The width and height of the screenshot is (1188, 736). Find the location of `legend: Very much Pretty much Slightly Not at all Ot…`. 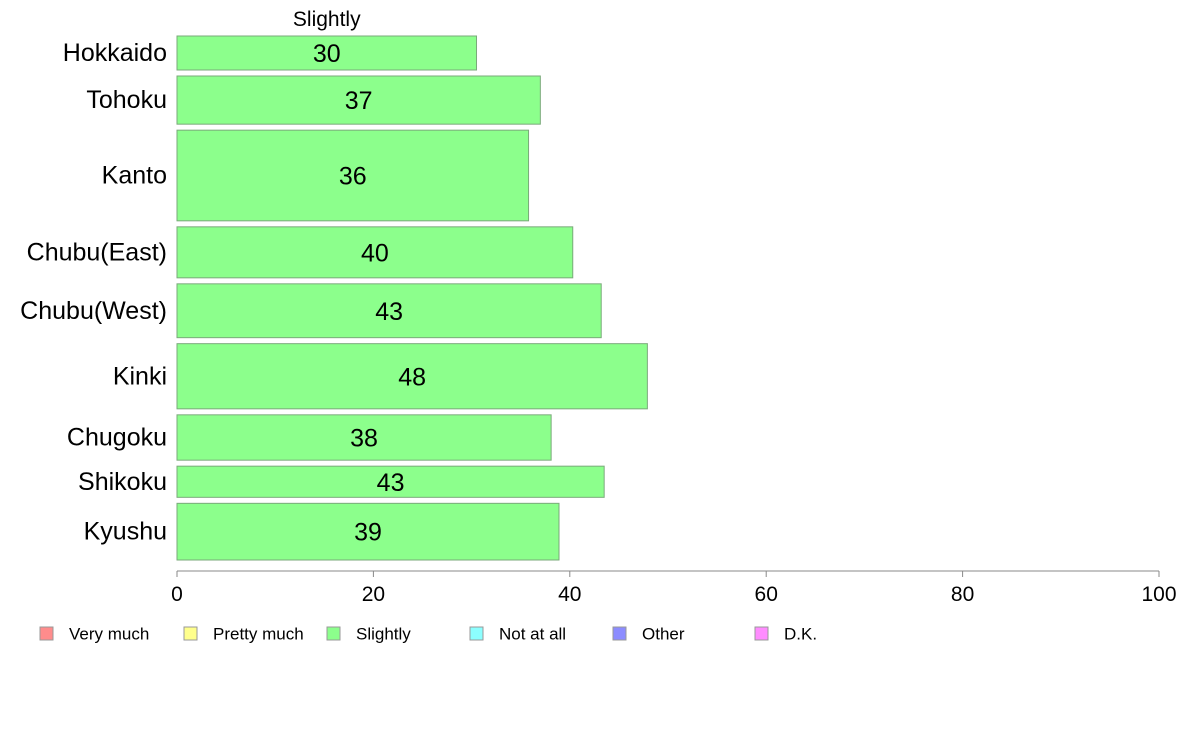

legend: Very much Pretty much Slightly Not at all Ot… is located at coordinates (428, 634).